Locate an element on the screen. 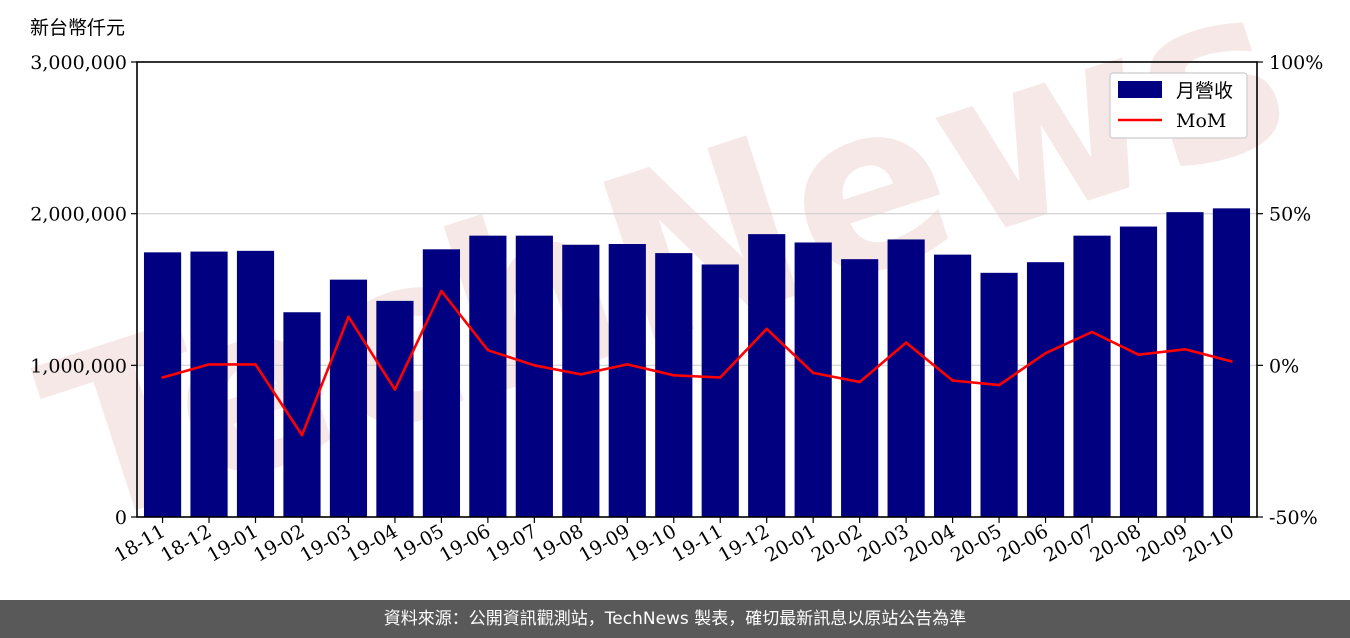 Image resolution: width=1350 pixels, height=638 pixels. right-tick-label: 100% is located at coordinates (1296, 63).